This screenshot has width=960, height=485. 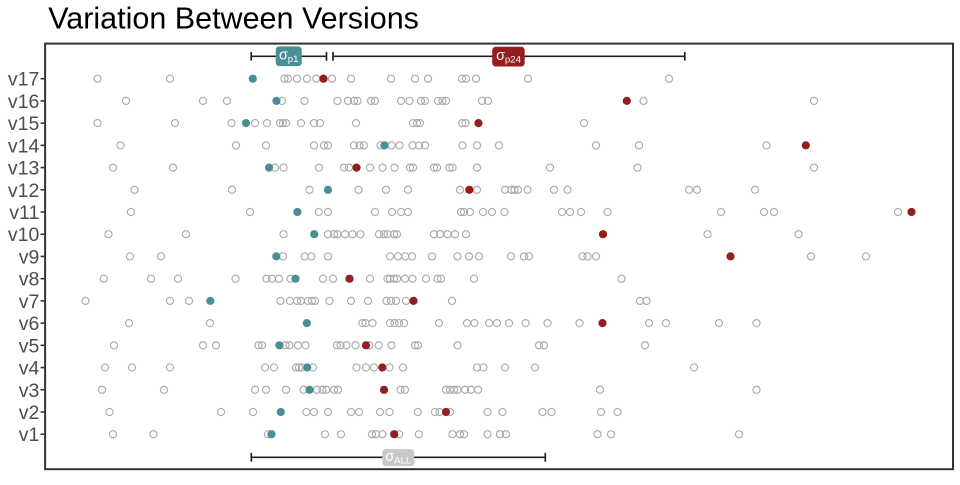 I want to click on svg-text: v13, so click(x=23, y=169).